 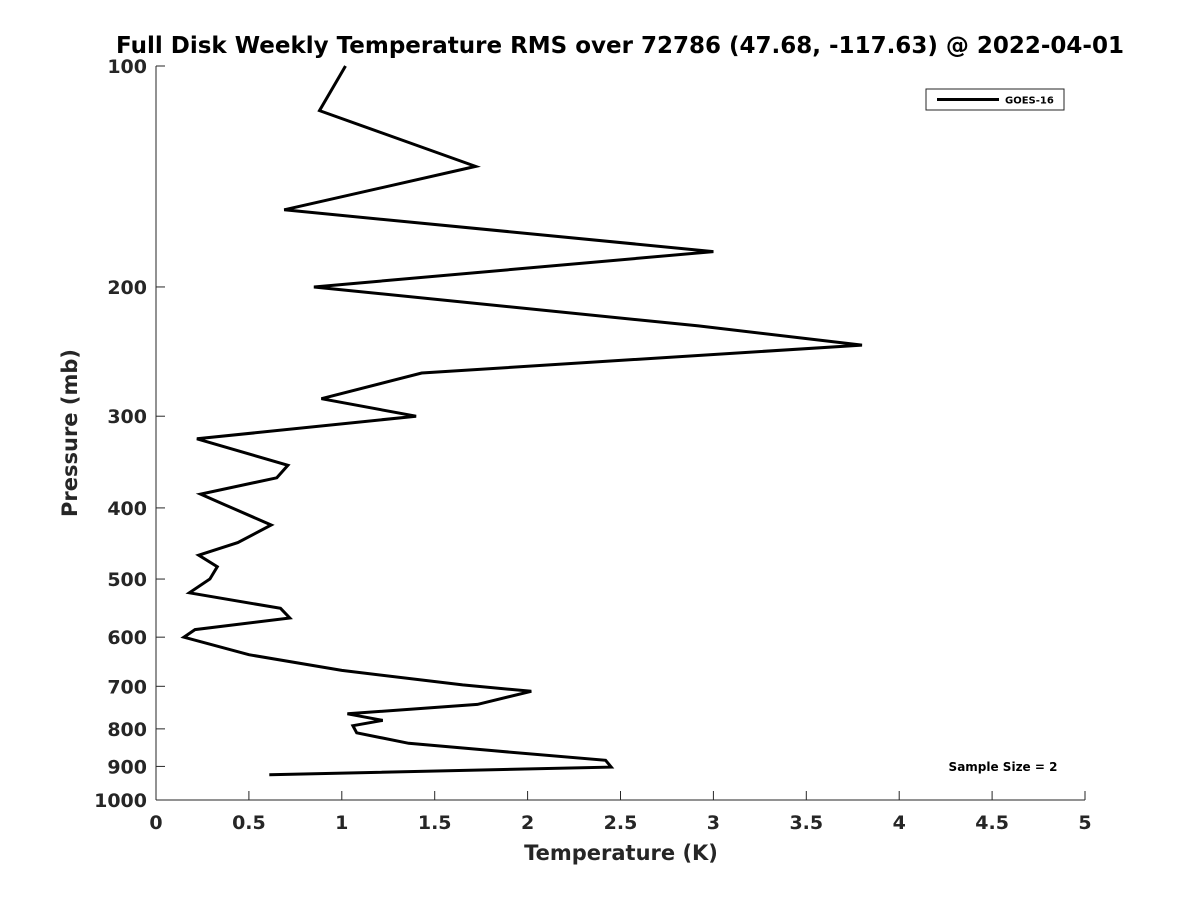 I want to click on sample-size-annotation: Sample Size = 2, so click(x=1003, y=767).